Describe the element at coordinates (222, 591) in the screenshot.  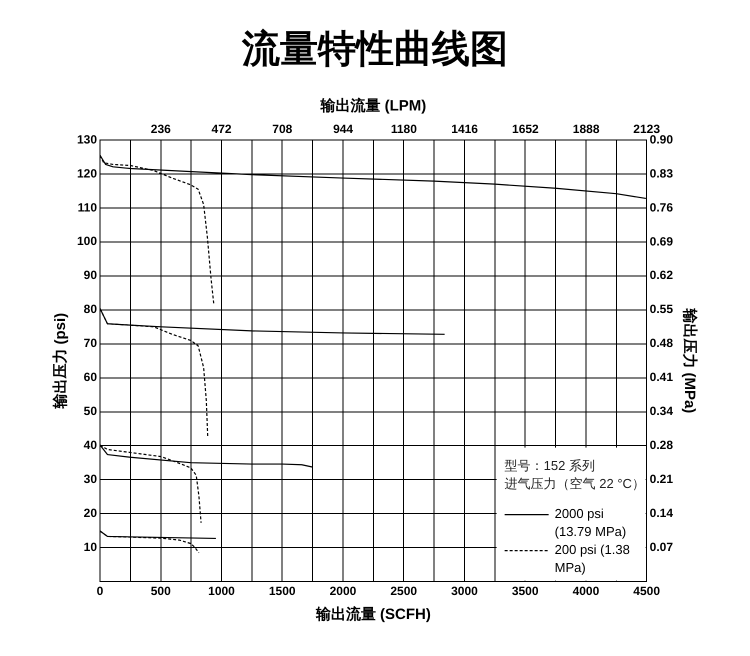
I see `x-tick-label: 1000` at that location.